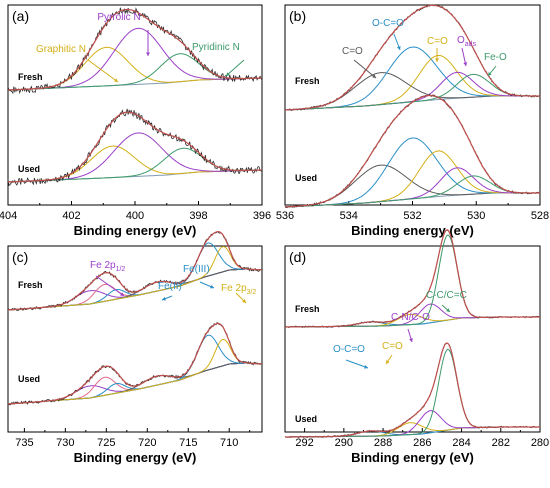 This screenshot has height=488, width=550. I want to click on background-line, so click(135, 383).